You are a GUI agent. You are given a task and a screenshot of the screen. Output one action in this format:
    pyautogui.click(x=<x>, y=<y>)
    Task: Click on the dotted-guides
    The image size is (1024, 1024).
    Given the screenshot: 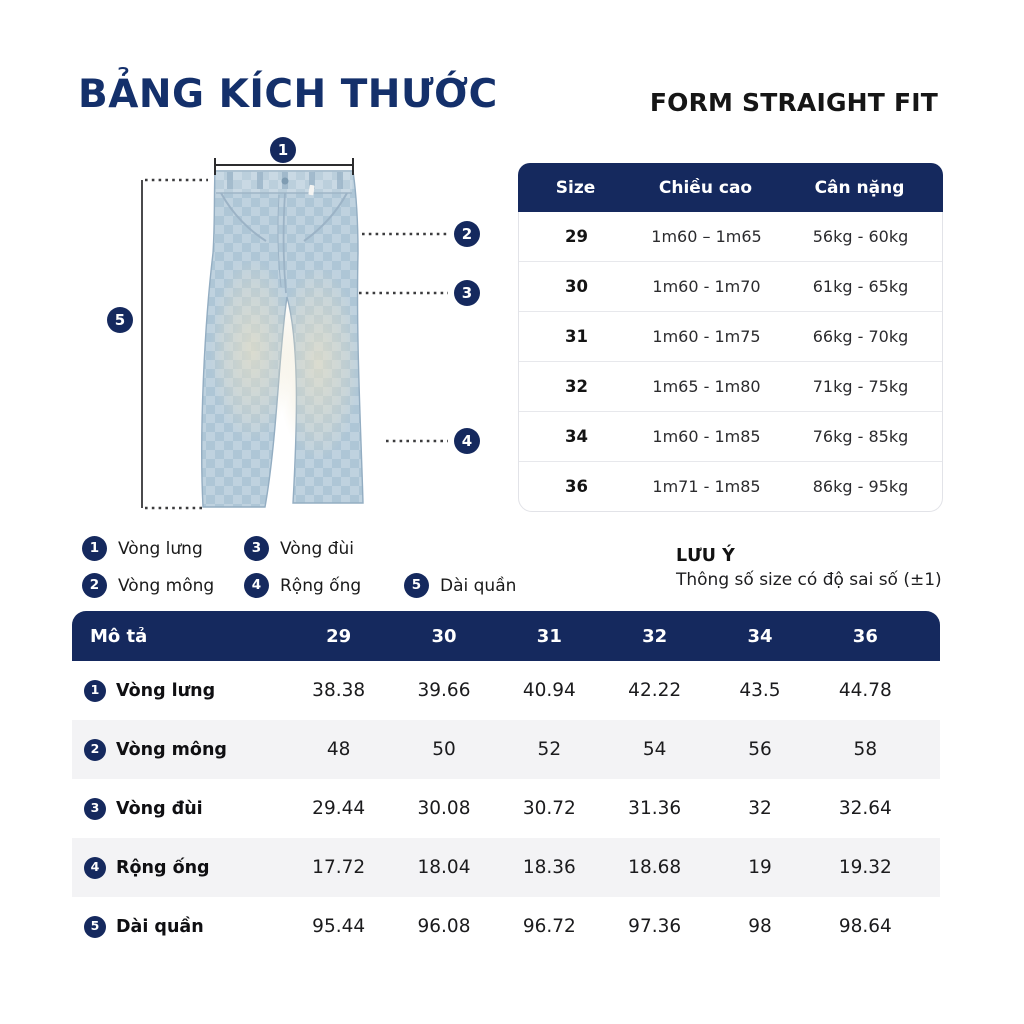 What is the action you would take?
    pyautogui.click(x=296, y=344)
    